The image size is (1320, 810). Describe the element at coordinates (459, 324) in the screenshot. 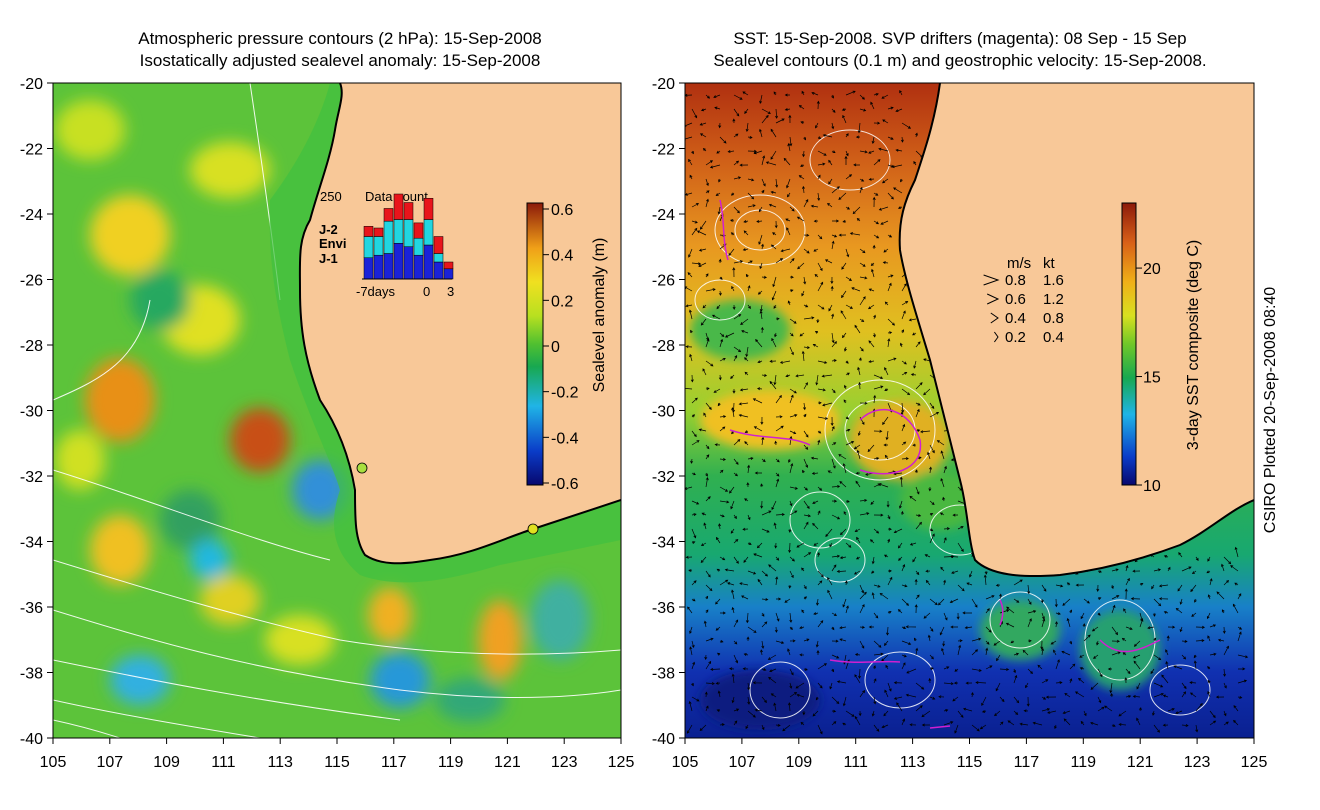

I see `coastline-left` at that location.